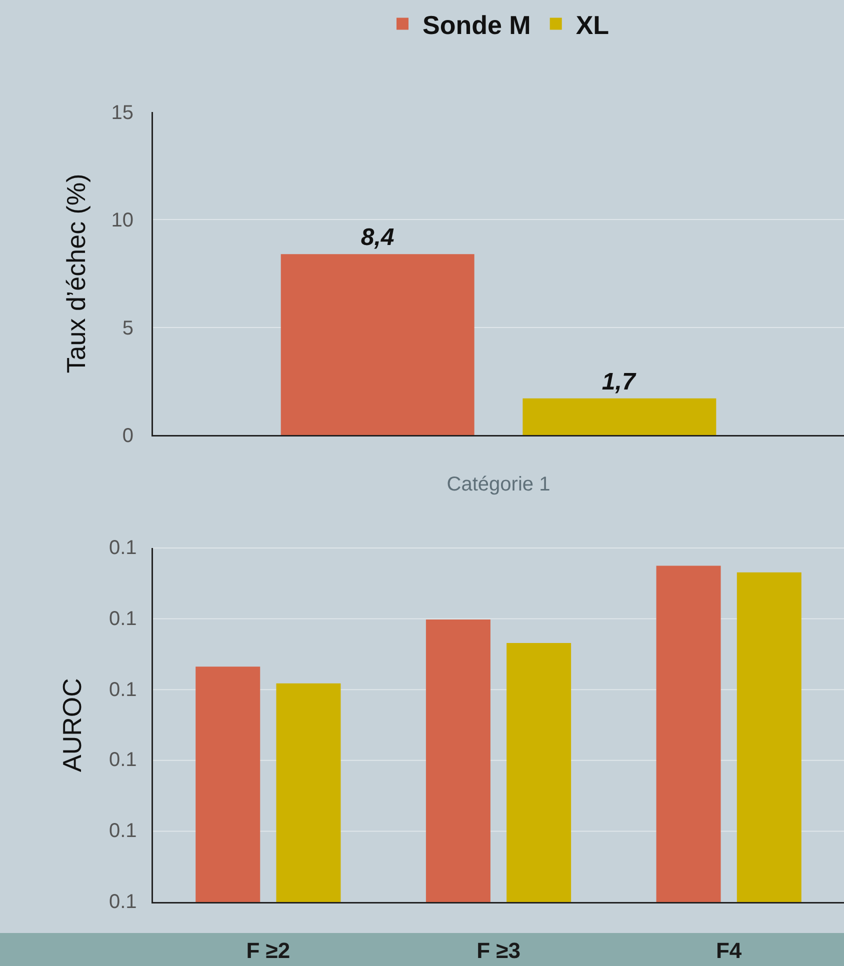 This screenshot has width=844, height=966. Describe the element at coordinates (498, 950) in the screenshot. I see `x-tick-label: F ≥3` at that location.